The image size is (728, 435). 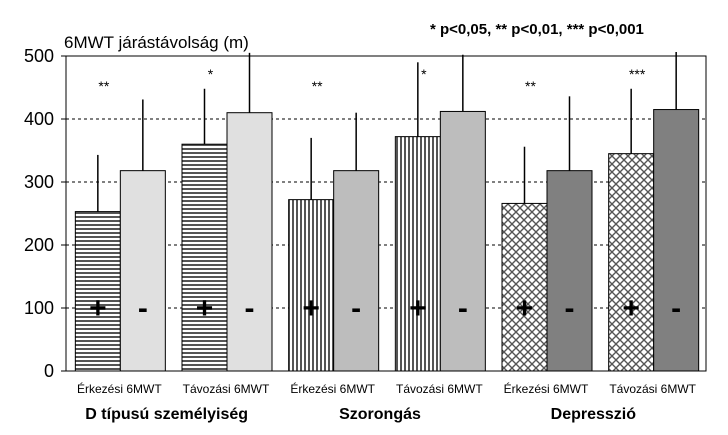 I want to click on significance-legend: * p<0,05, ** p<0,01, *** p<0,001, so click(x=537, y=29).